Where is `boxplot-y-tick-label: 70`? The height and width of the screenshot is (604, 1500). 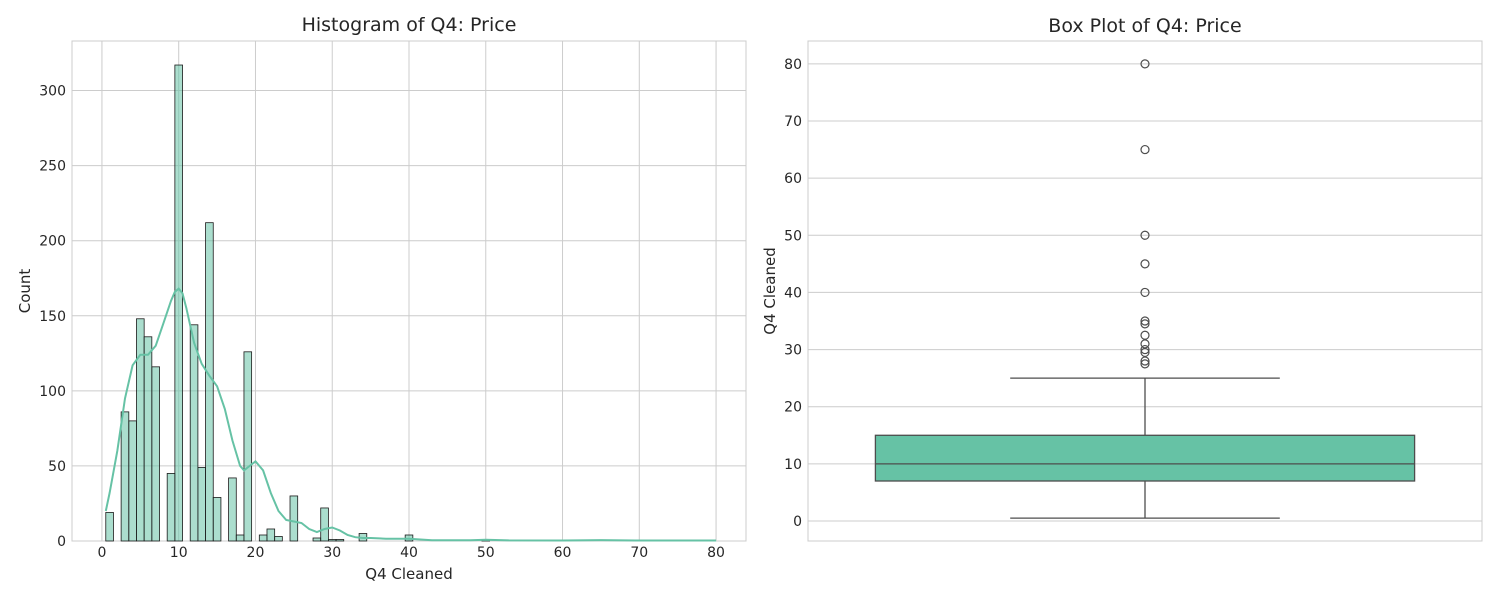 boxplot-y-tick-label: 70 is located at coordinates (793, 122).